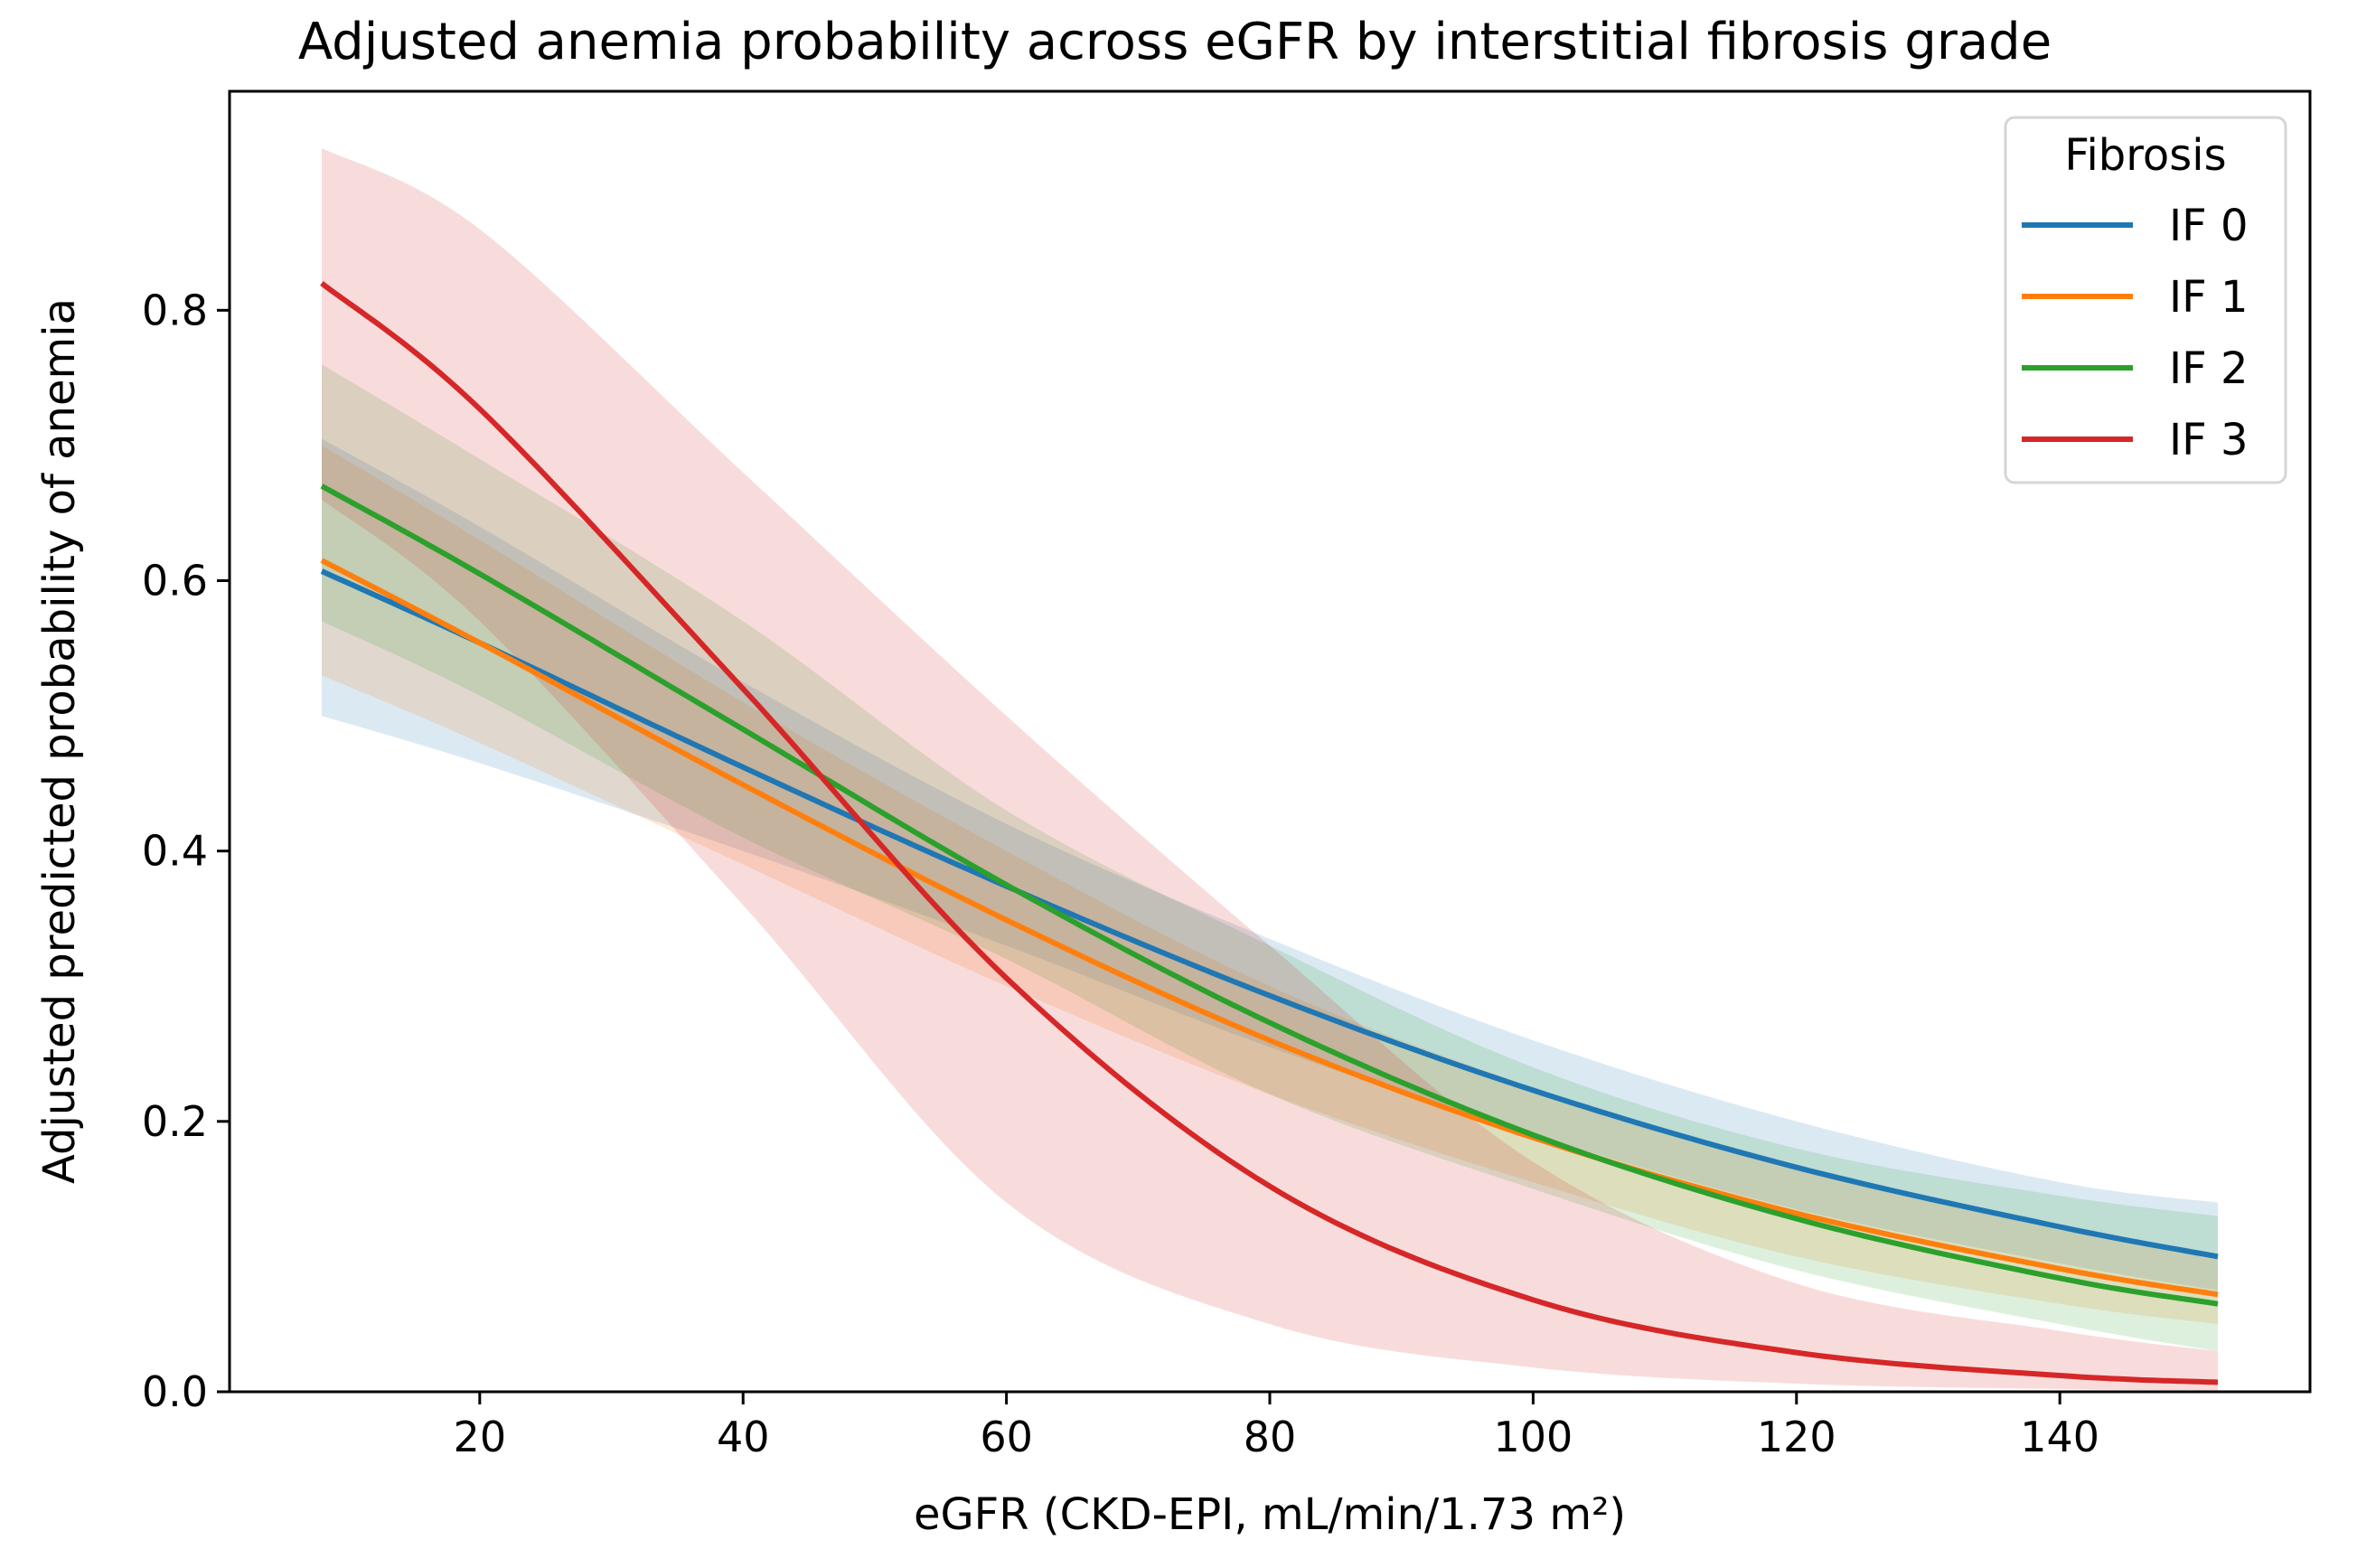 This screenshot has width=2357, height=1568. I want to click on x-tick-label: 80, so click(1270, 1437).